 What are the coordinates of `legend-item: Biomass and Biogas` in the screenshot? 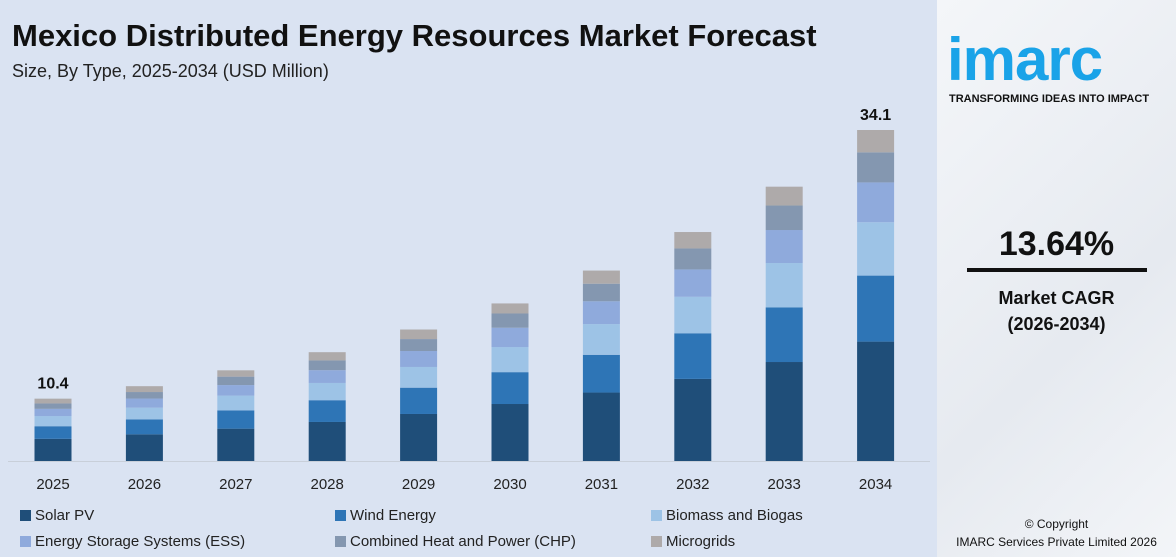 It's located at (727, 515).